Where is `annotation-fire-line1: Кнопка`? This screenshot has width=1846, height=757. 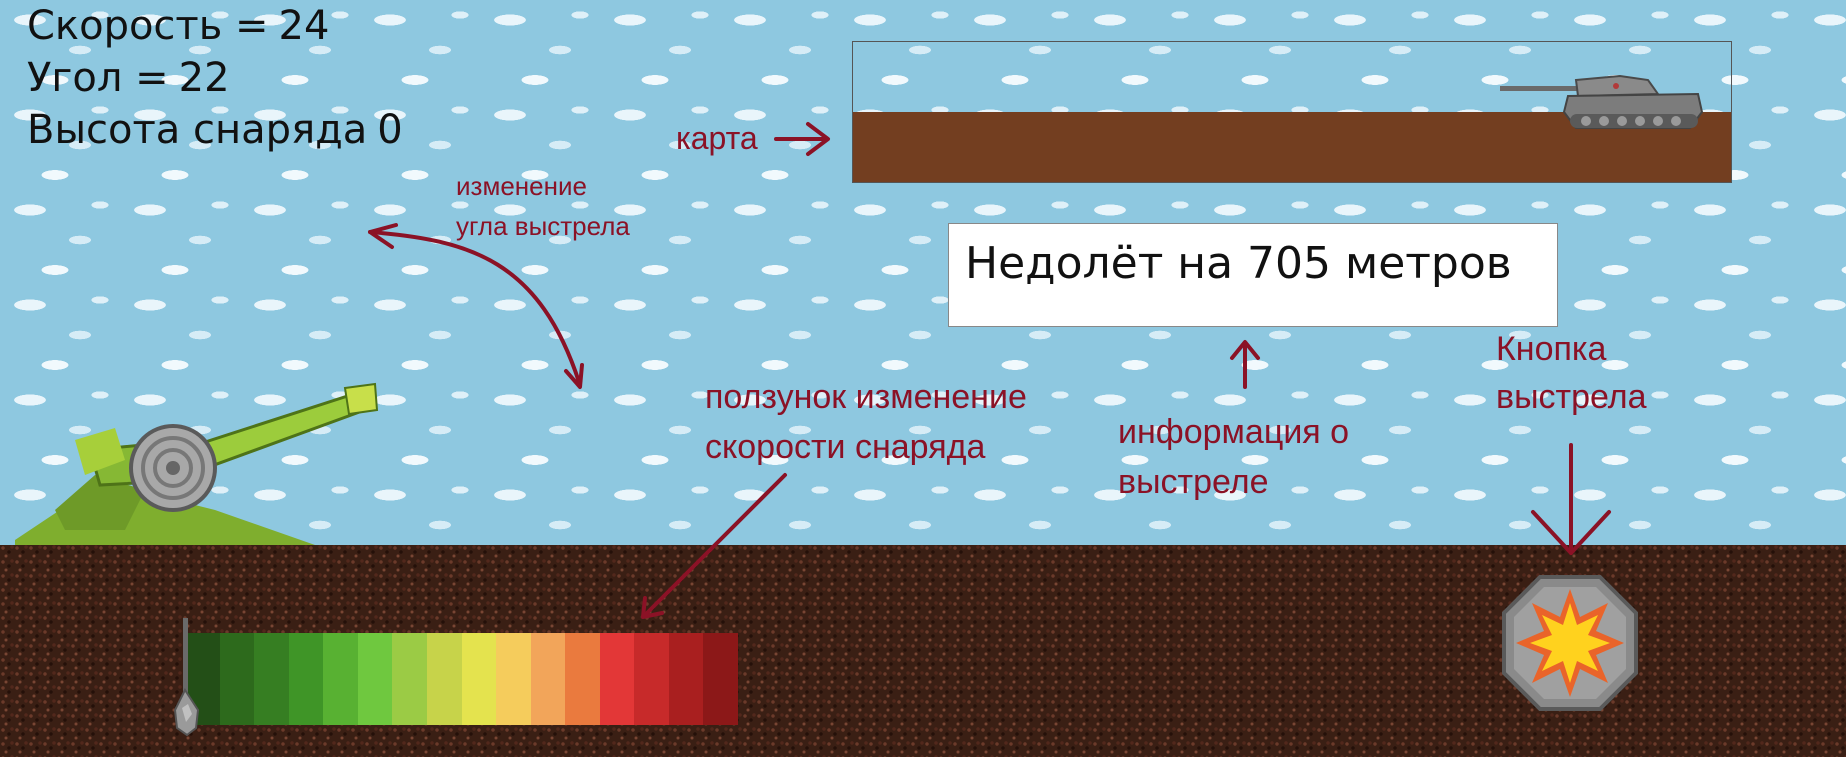 annotation-fire-line1: Кнопка is located at coordinates (1551, 349).